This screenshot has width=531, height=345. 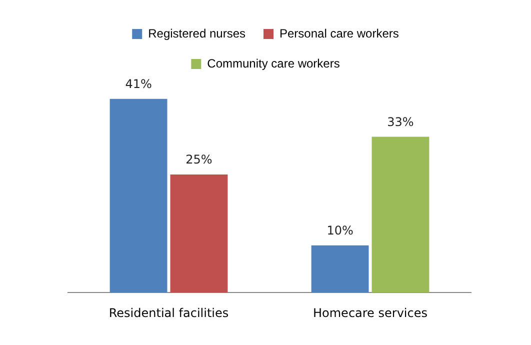 What do you see at coordinates (340, 230) in the screenshot?
I see `data-label: 10%` at bounding box center [340, 230].